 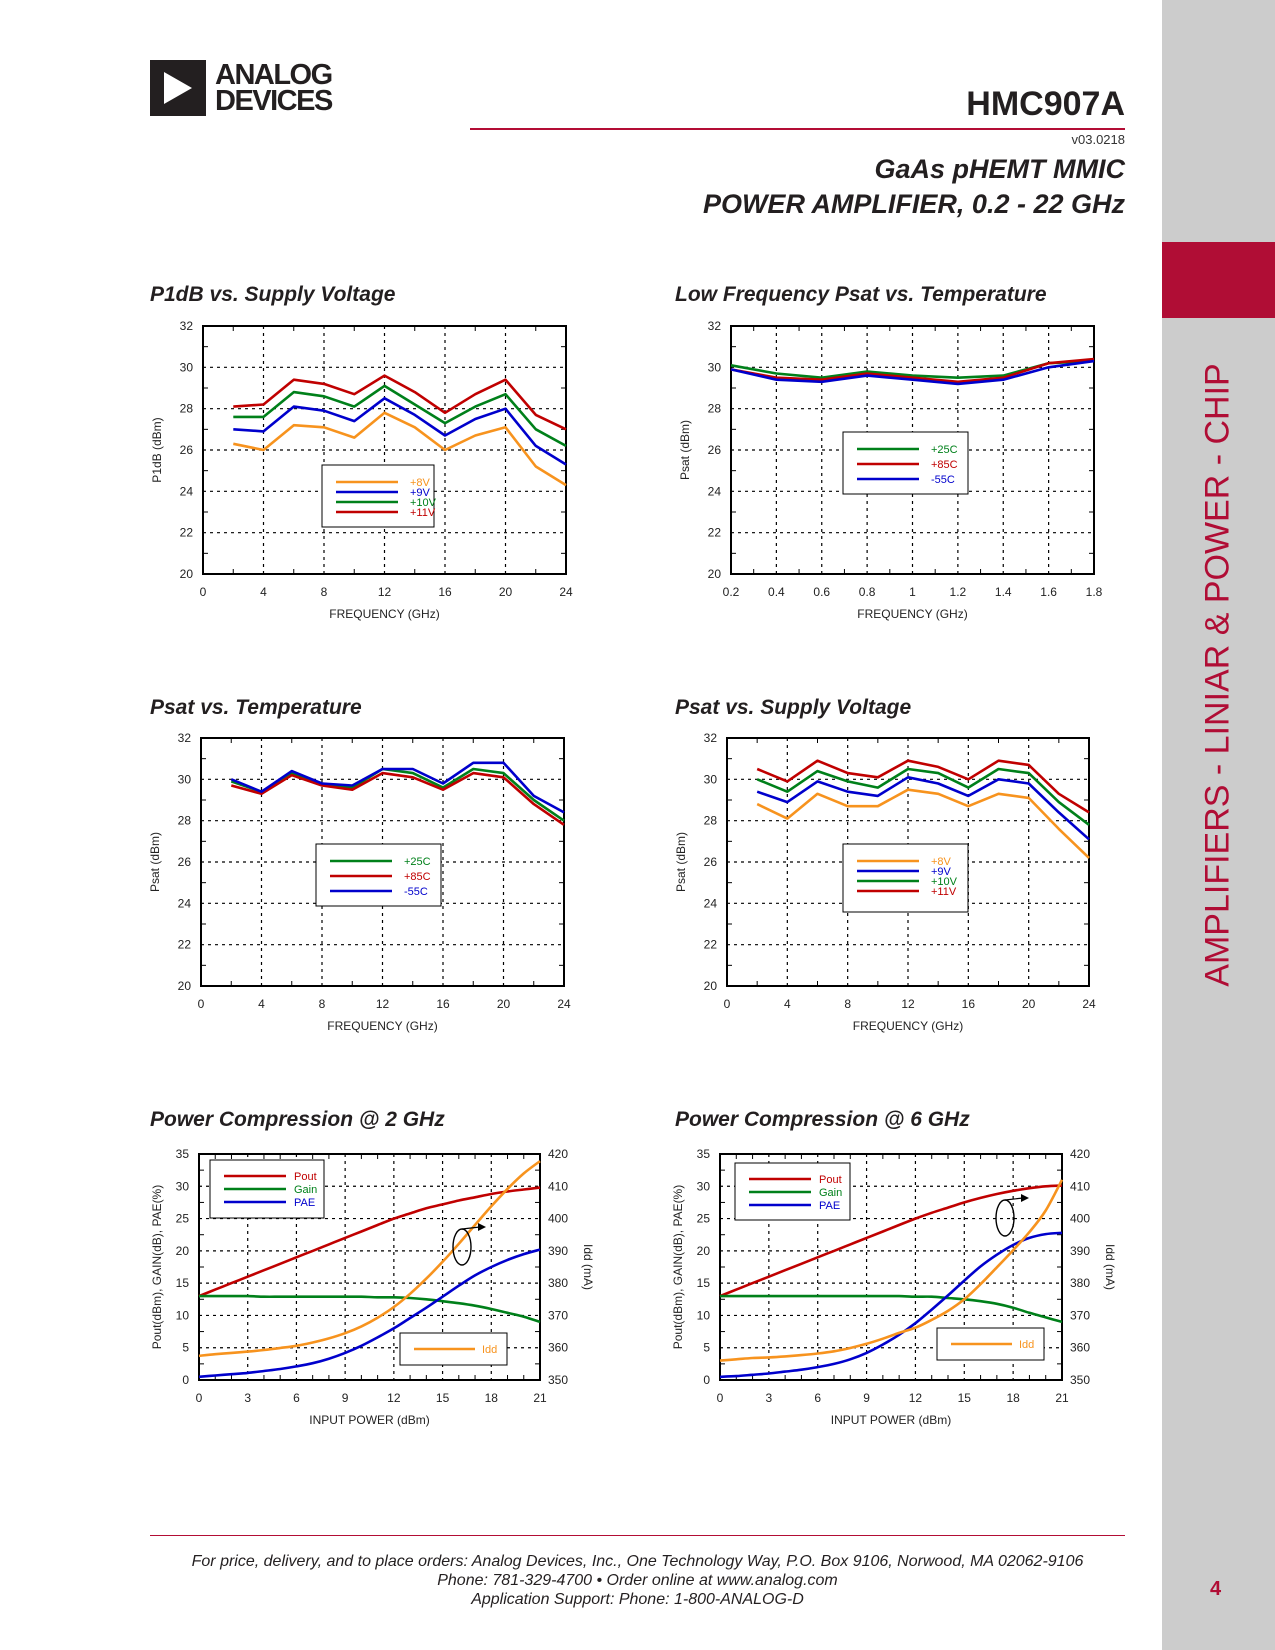 I want to click on x-tick-label: 16, so click(x=969, y=1004).